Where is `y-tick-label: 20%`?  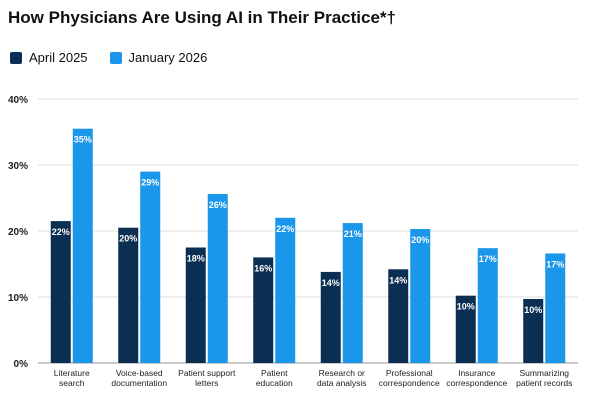 y-tick-label: 20% is located at coordinates (18, 232).